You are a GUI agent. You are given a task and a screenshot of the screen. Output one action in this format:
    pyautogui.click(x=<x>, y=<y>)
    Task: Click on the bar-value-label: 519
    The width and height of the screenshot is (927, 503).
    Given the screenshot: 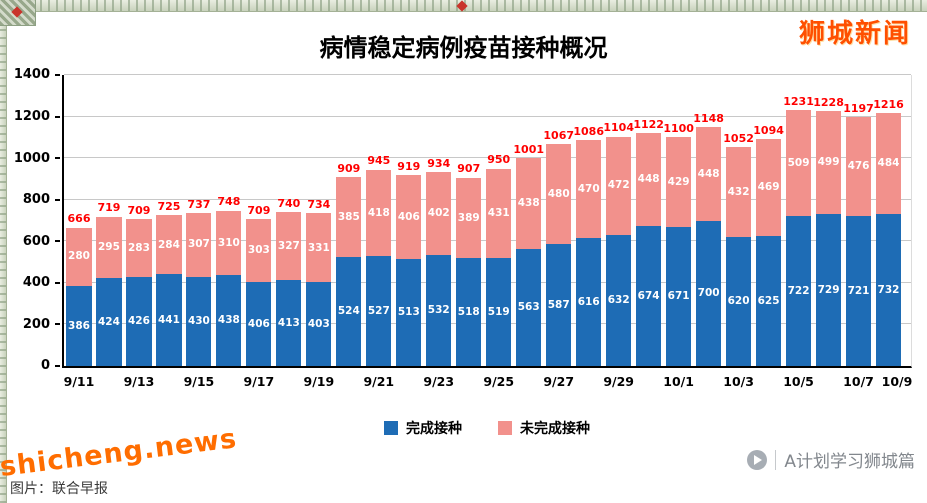 What is the action you would take?
    pyautogui.click(x=498, y=311)
    